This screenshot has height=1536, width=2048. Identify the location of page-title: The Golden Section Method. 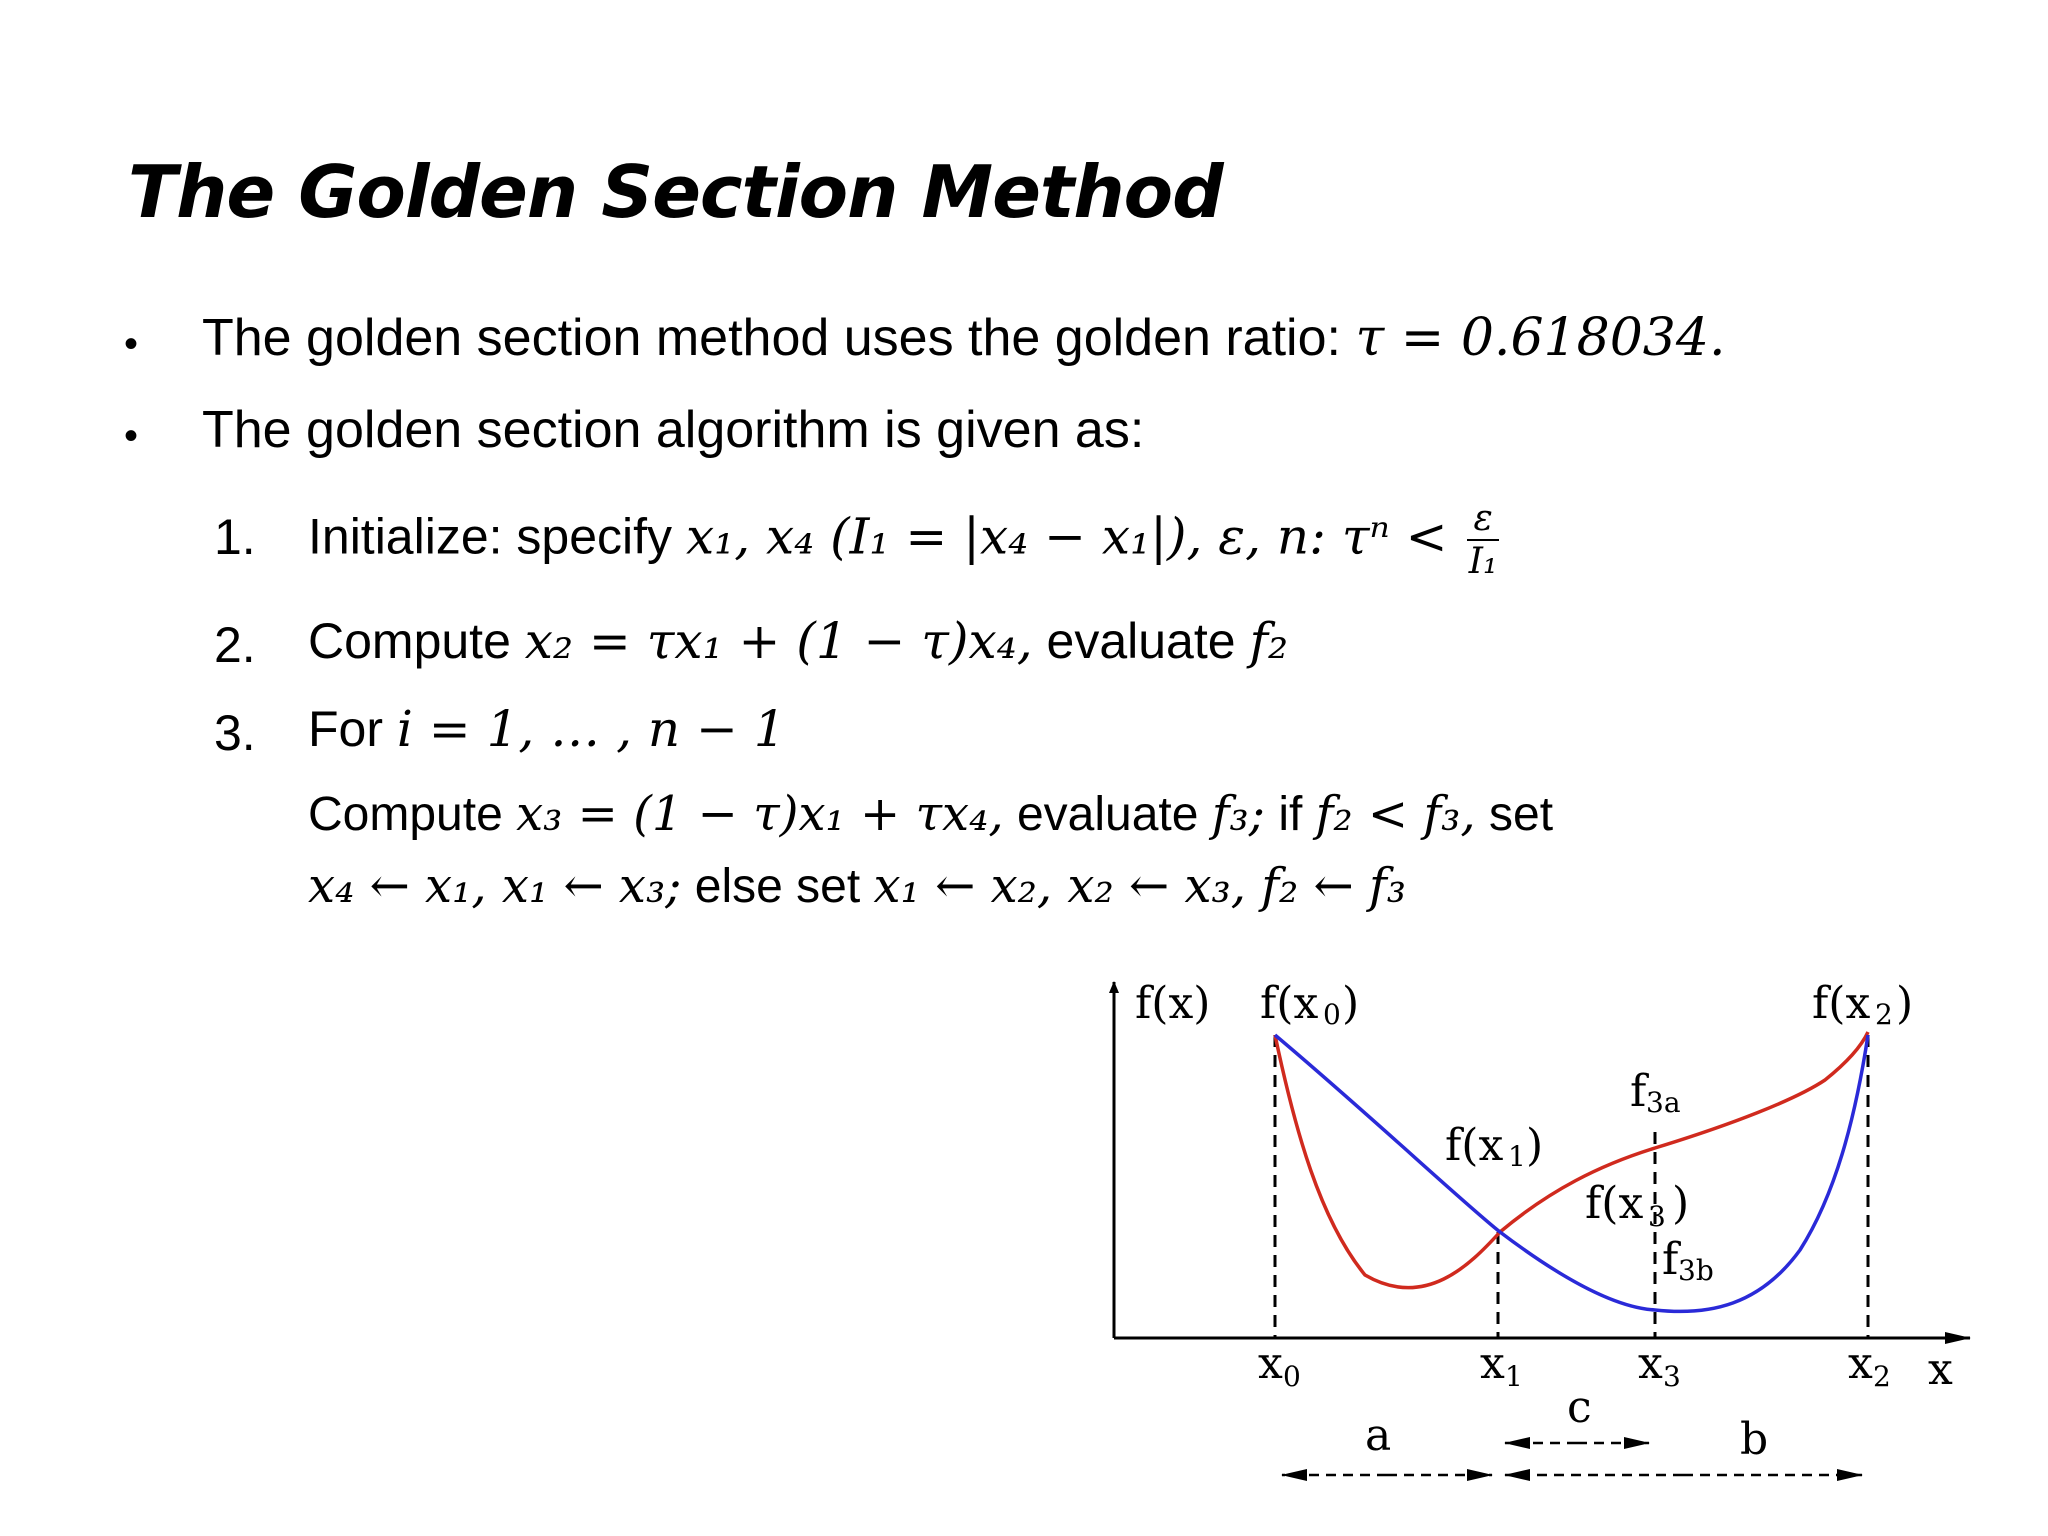
(676, 192).